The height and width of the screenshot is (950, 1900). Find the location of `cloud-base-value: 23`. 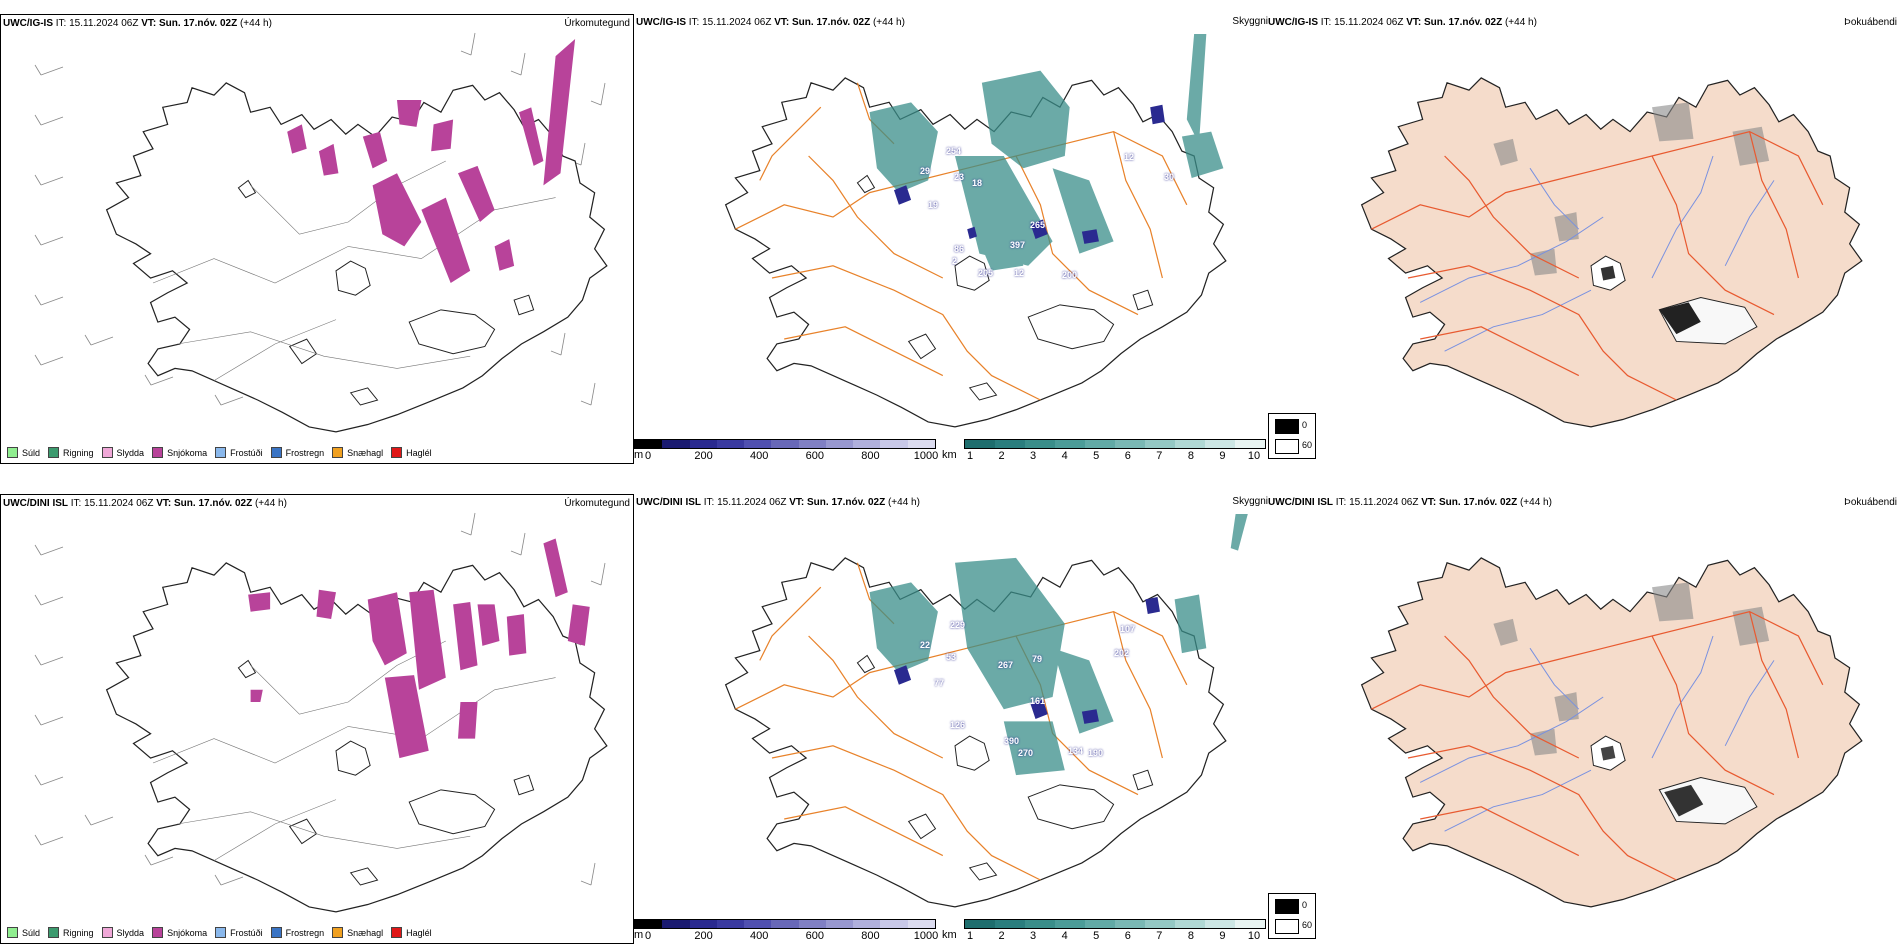

cloud-base-value: 23 is located at coordinates (959, 177).